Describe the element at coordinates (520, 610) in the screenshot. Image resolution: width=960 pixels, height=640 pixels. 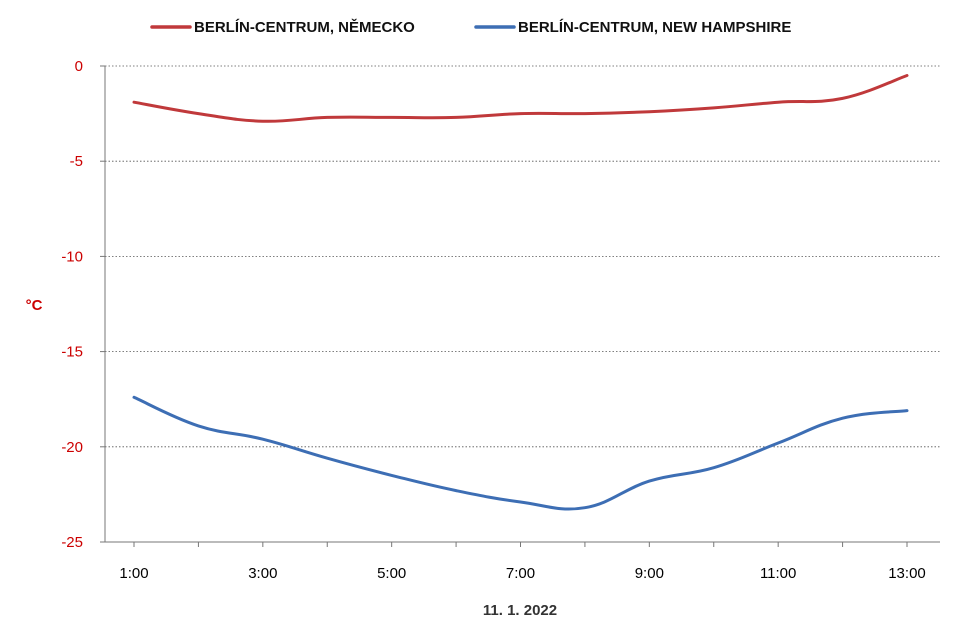
I see `x-axis-label: 11. 1. 2022` at that location.